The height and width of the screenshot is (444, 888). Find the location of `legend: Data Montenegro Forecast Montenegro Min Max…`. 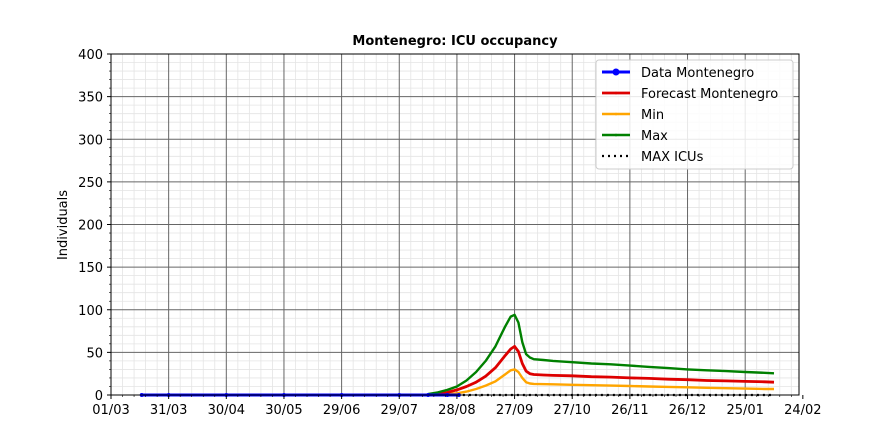

legend: Data Montenegro Forecast Montenegro Min Max… is located at coordinates (694, 114).